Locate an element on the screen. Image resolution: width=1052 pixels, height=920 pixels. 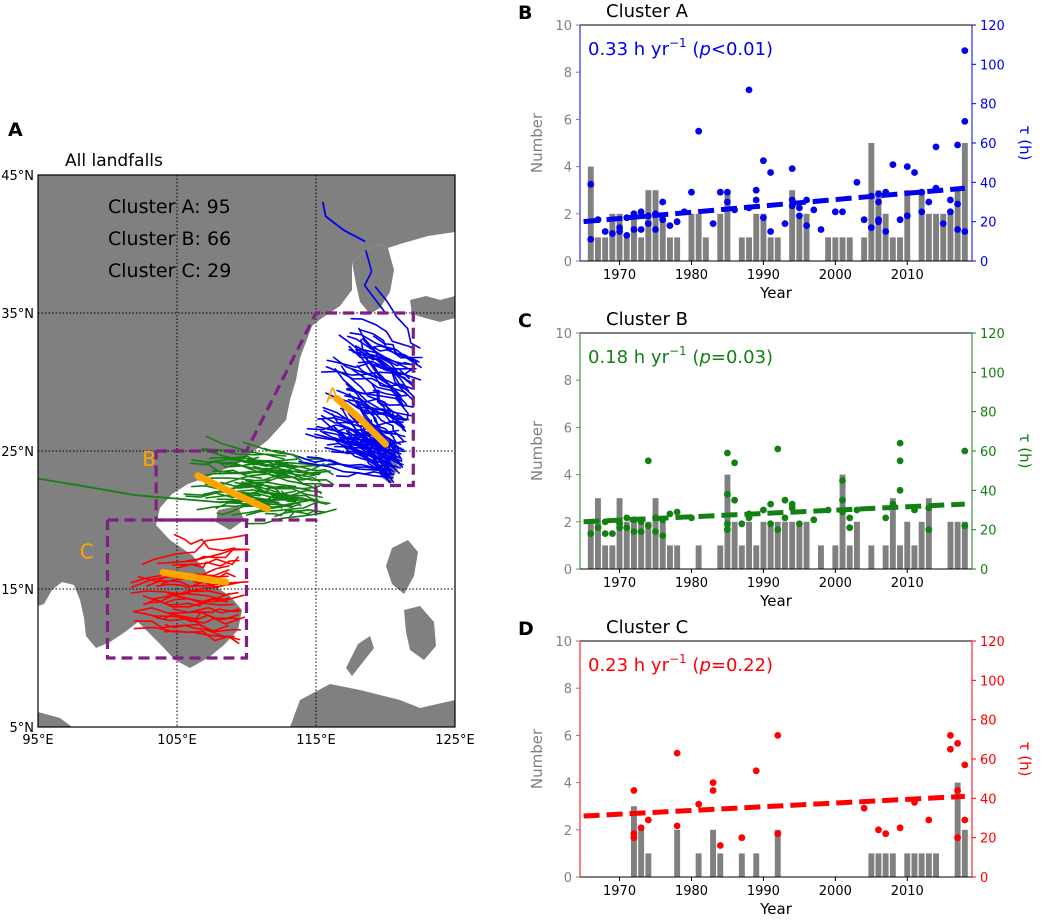
trend-p-value: <0.01) is located at coordinates (742, 49).